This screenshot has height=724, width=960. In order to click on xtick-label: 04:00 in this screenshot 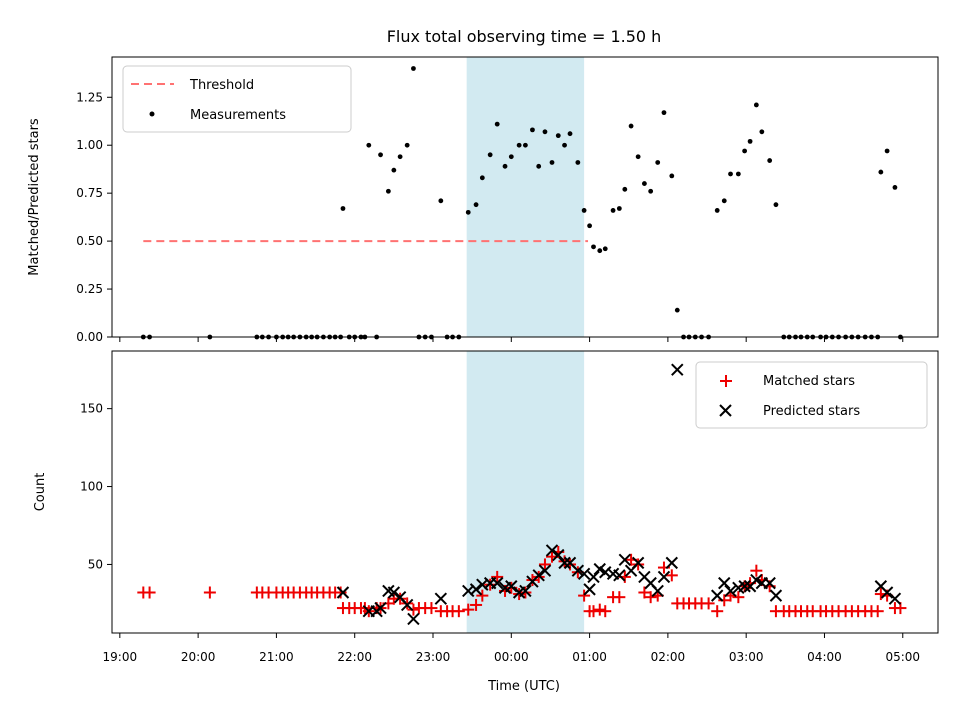, I will do `click(824, 657)`.